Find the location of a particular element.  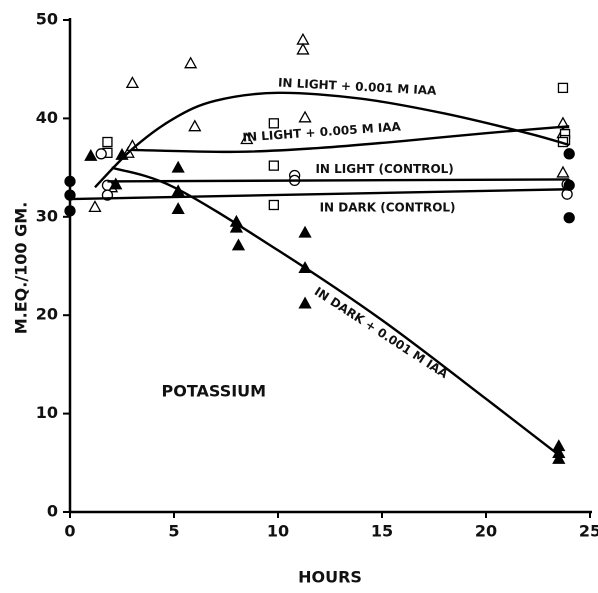

chart-title: POTASSIUM is located at coordinates (214, 390).